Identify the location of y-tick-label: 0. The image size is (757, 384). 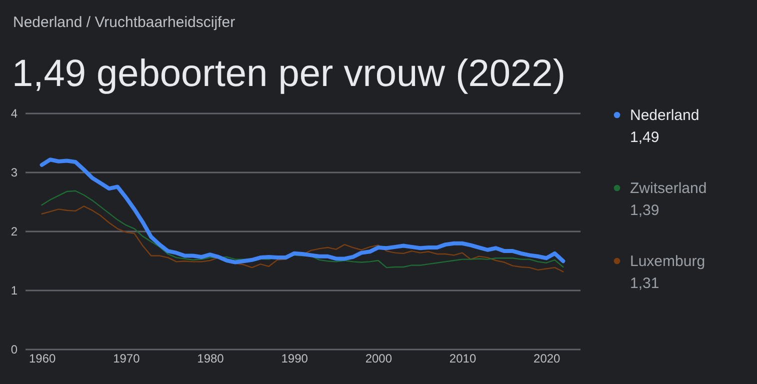
(14, 349).